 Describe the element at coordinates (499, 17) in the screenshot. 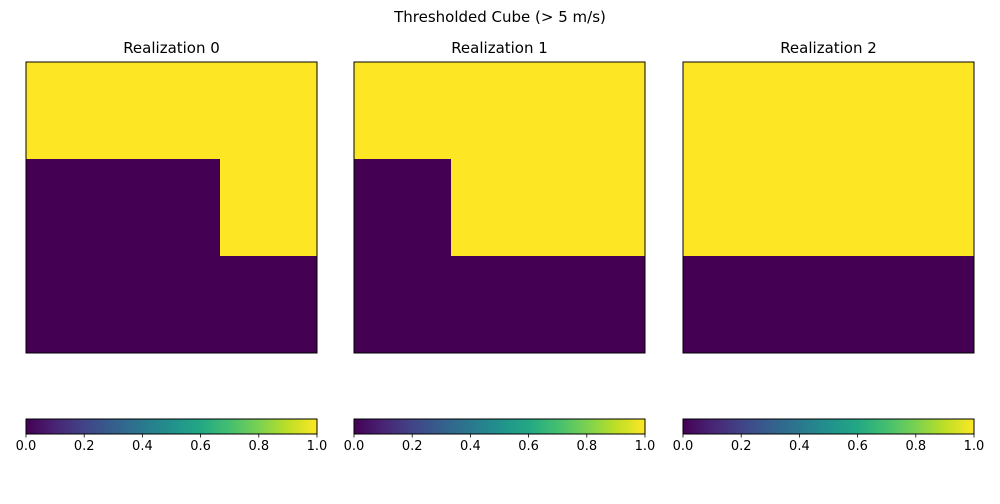

I see `figure-title: Thresholded Cube (> 5 m/s)` at that location.